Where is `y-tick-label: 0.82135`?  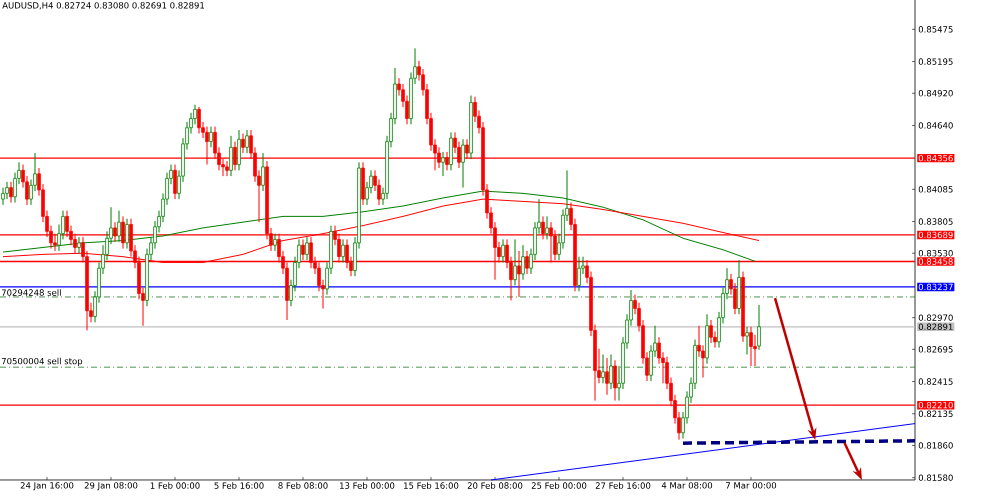
y-tick-label: 0.82135 is located at coordinates (935, 414).